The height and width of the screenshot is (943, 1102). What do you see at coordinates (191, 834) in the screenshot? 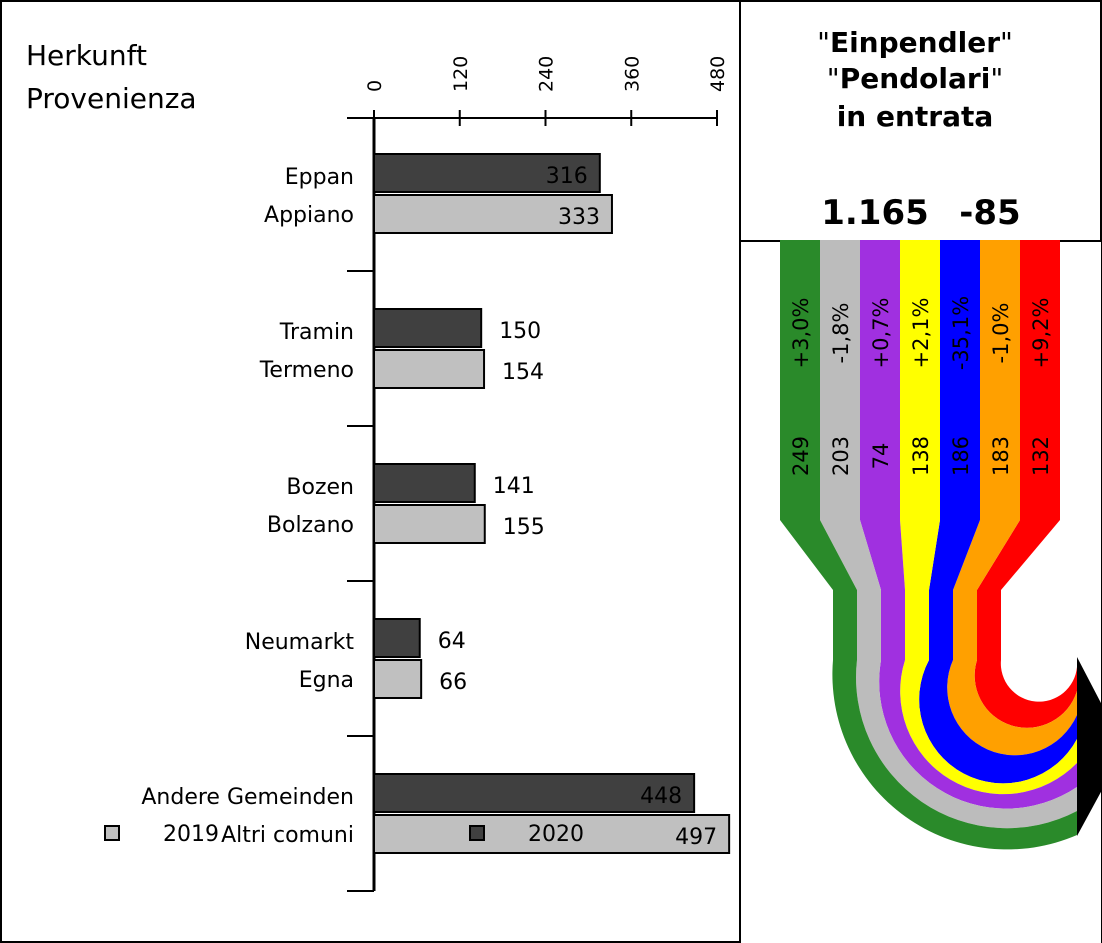
I see `legend-label-2019: 2019` at bounding box center [191, 834].